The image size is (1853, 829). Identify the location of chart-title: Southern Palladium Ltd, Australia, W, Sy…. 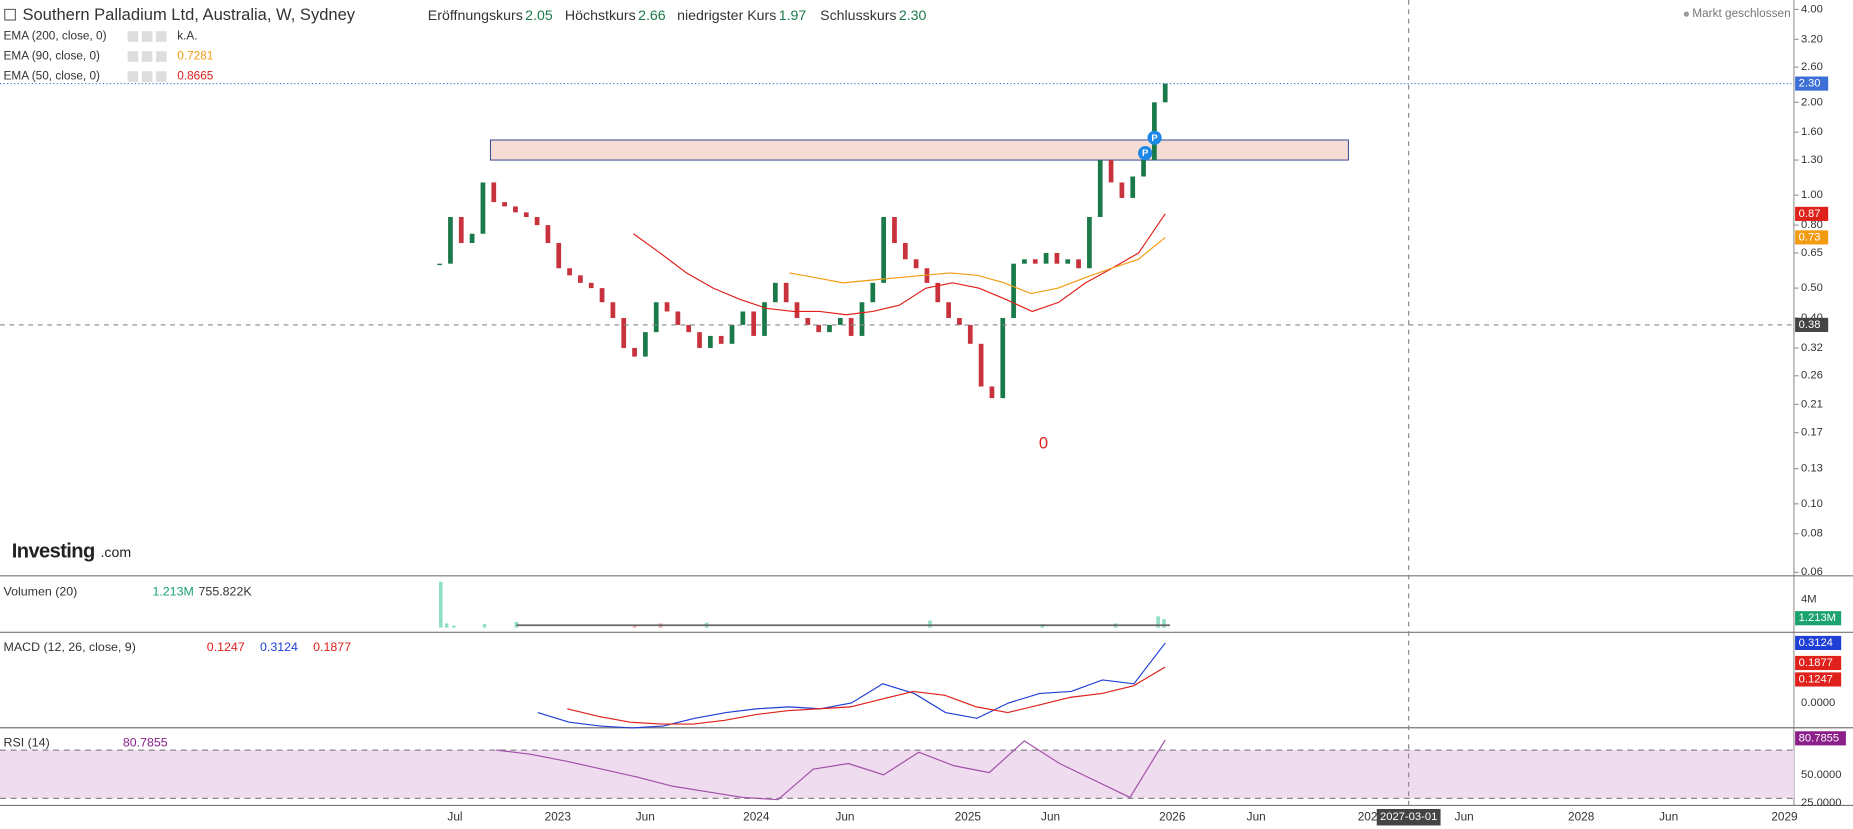
(188, 15).